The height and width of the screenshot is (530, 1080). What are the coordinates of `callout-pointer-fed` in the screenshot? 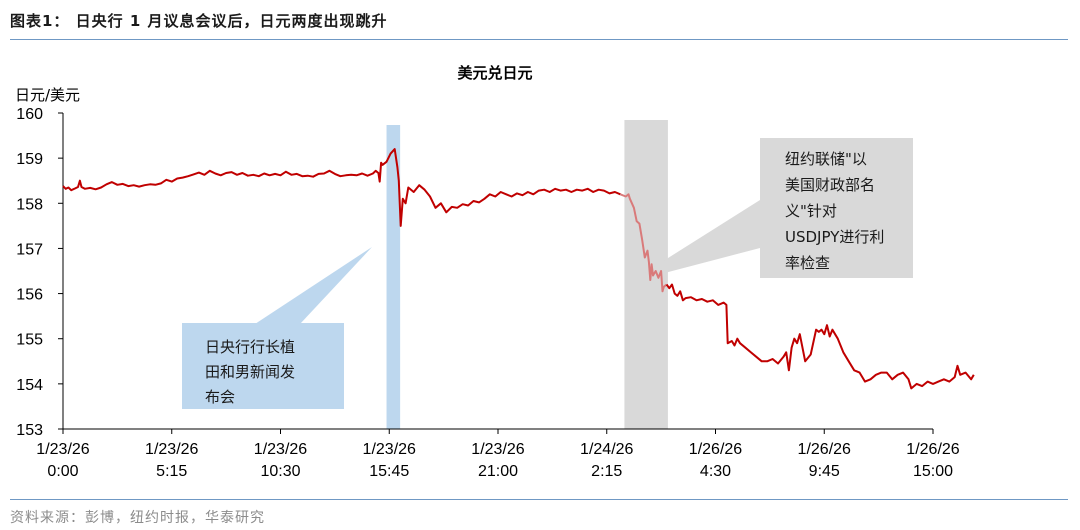 It's located at (695, 241).